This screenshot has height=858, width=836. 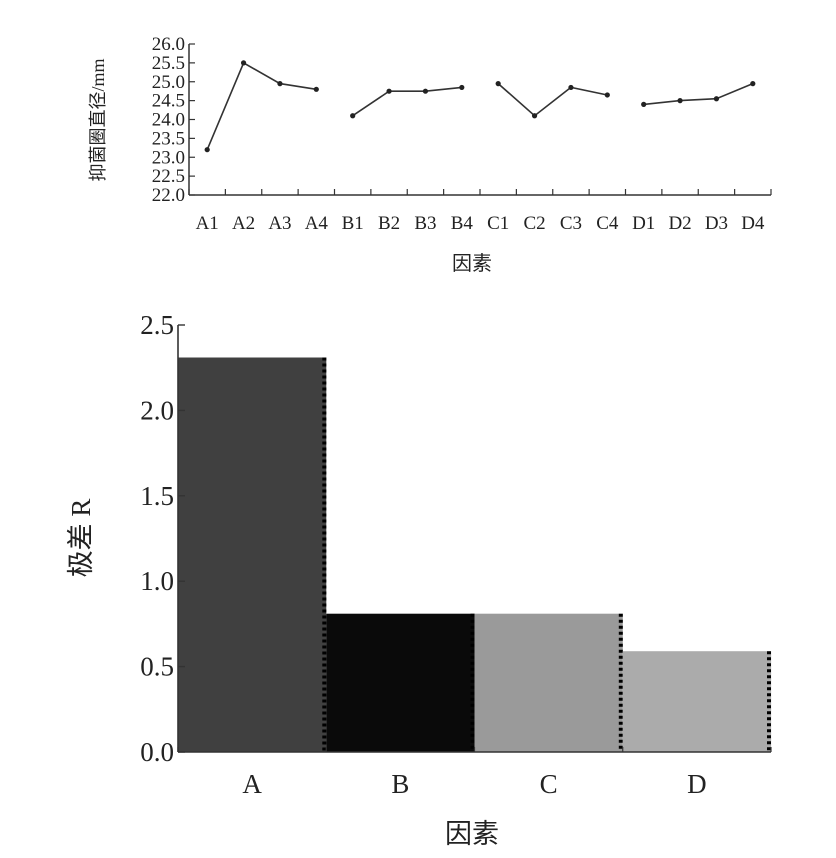 I want to click on line-chart-y-tick-label: 24.0, so click(x=168, y=120).